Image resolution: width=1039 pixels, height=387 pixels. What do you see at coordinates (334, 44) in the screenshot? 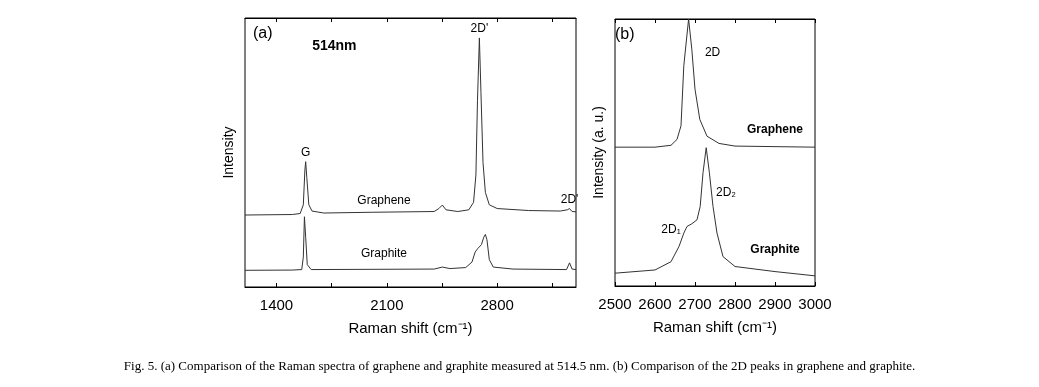
I see `chart-subtitle: 514nm` at bounding box center [334, 44].